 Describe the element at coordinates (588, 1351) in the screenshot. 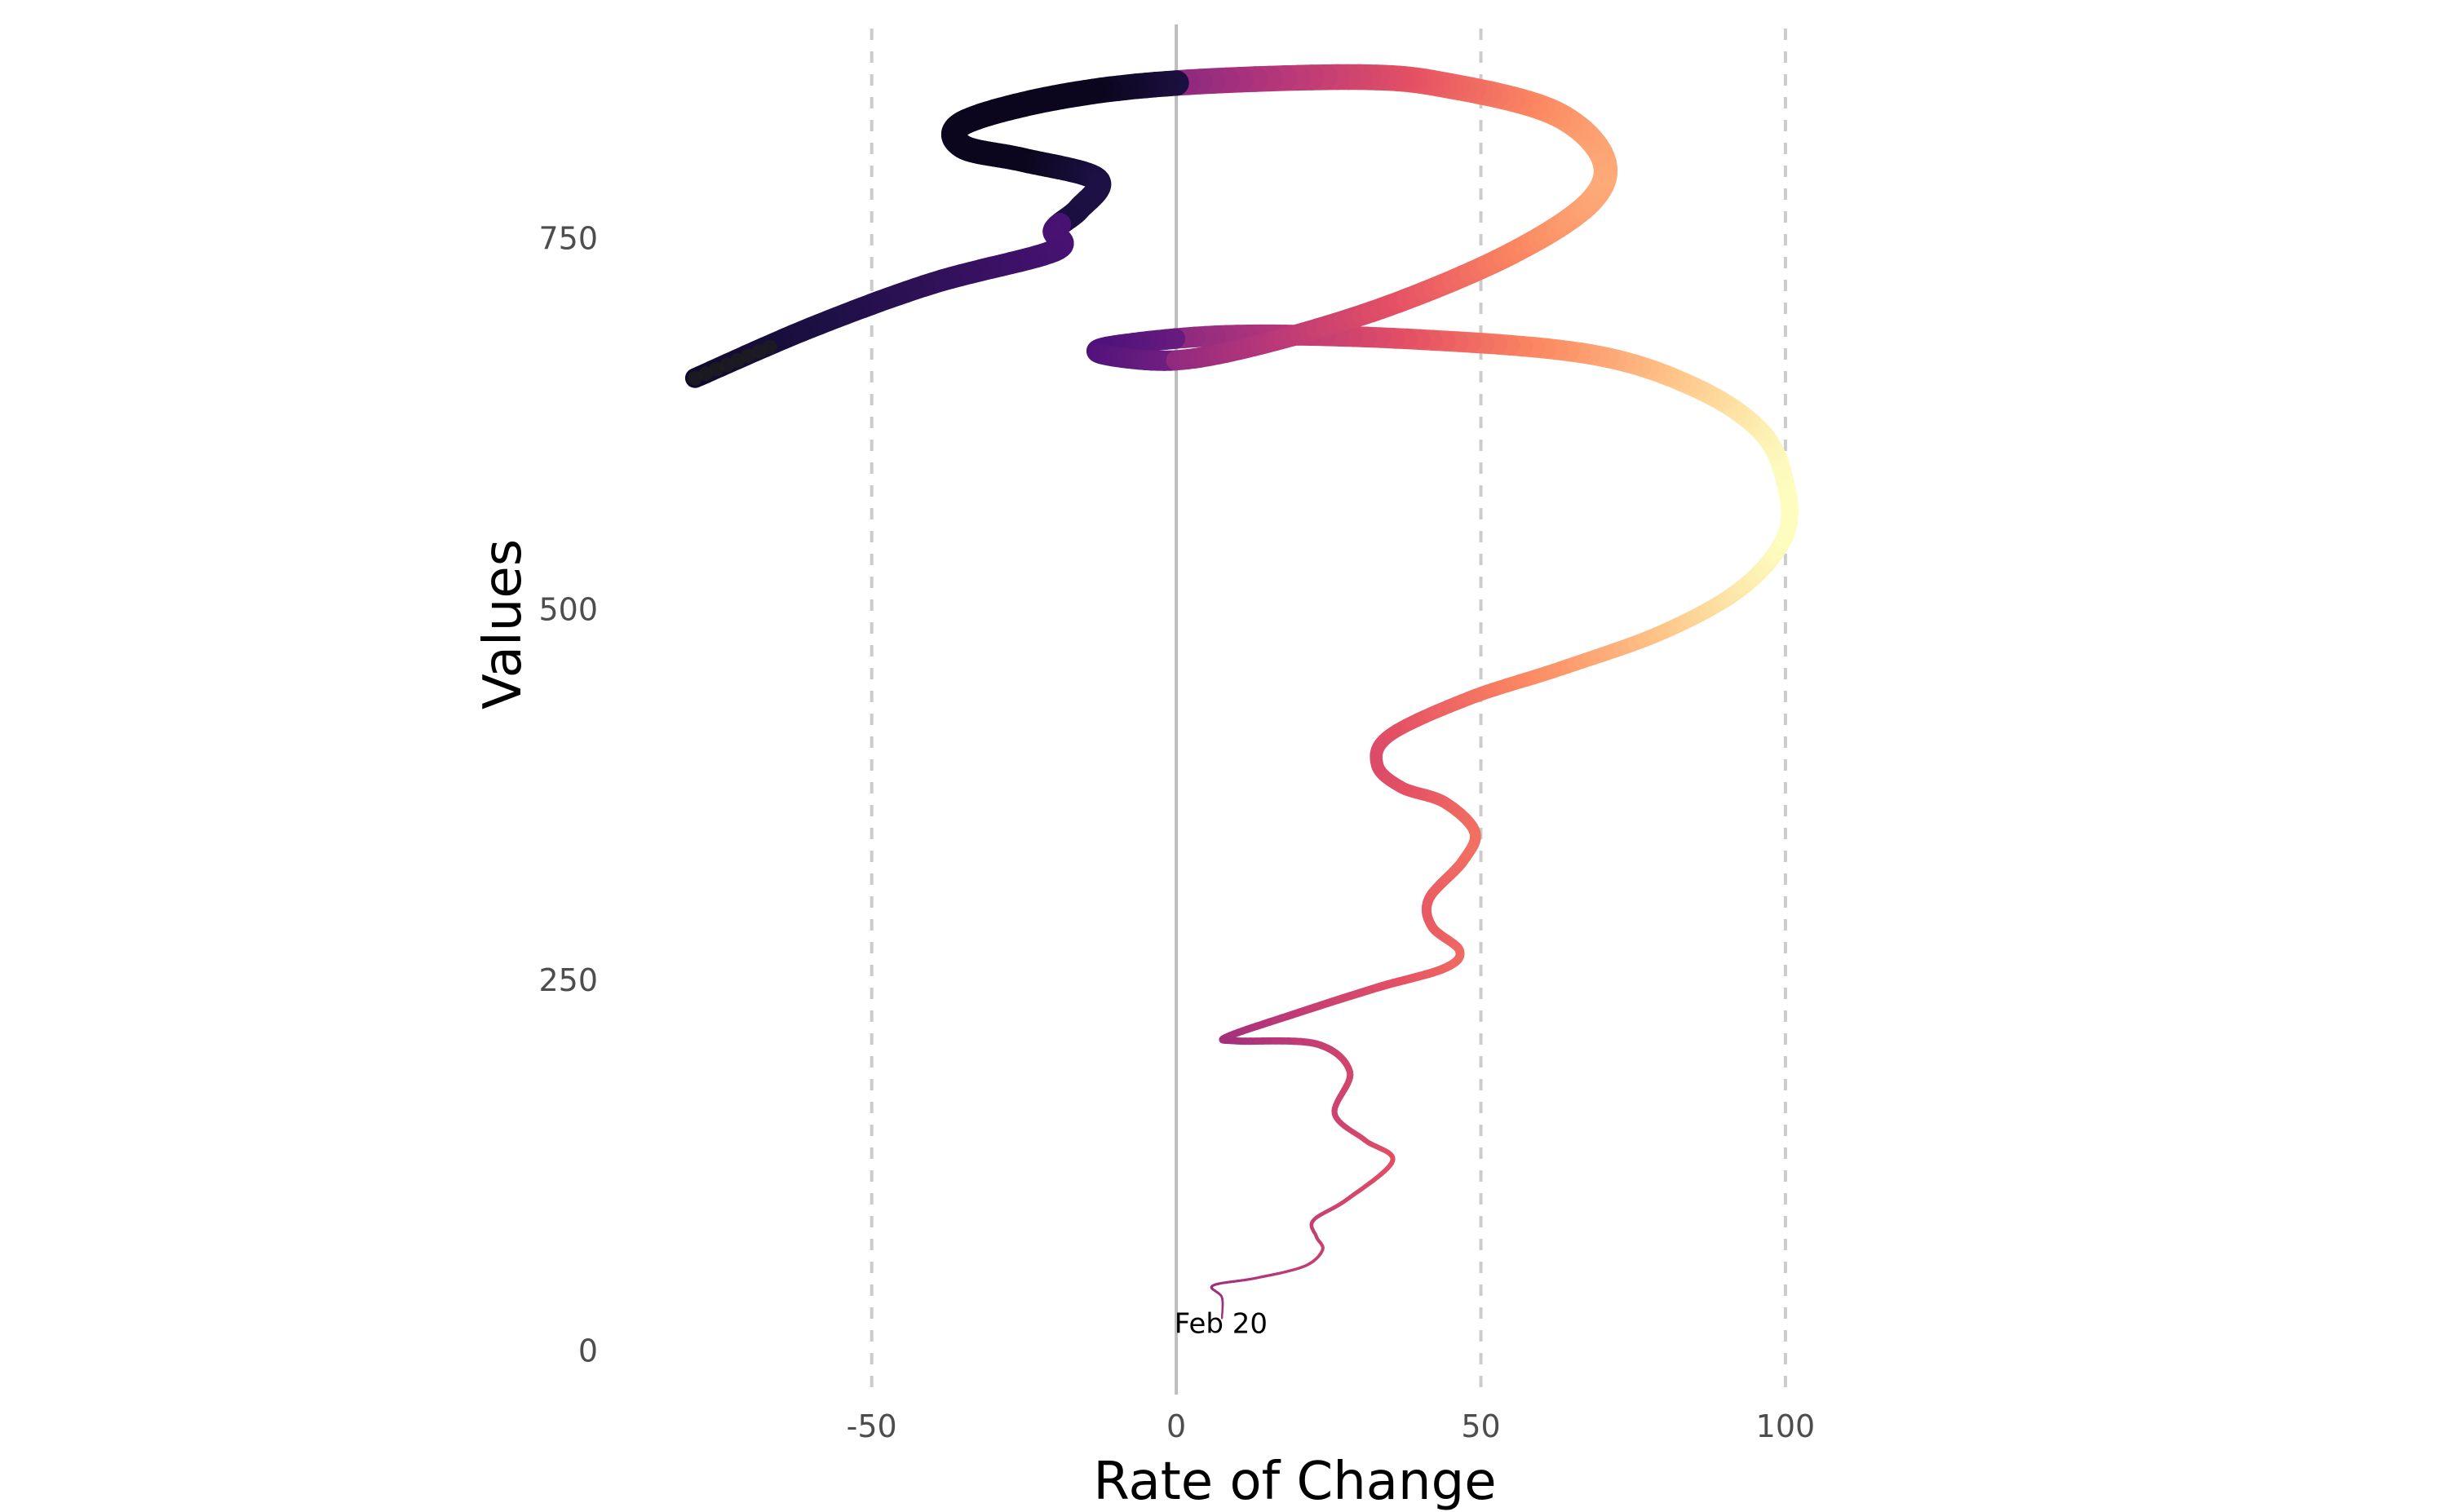

I see `y-tick-label: 0` at that location.